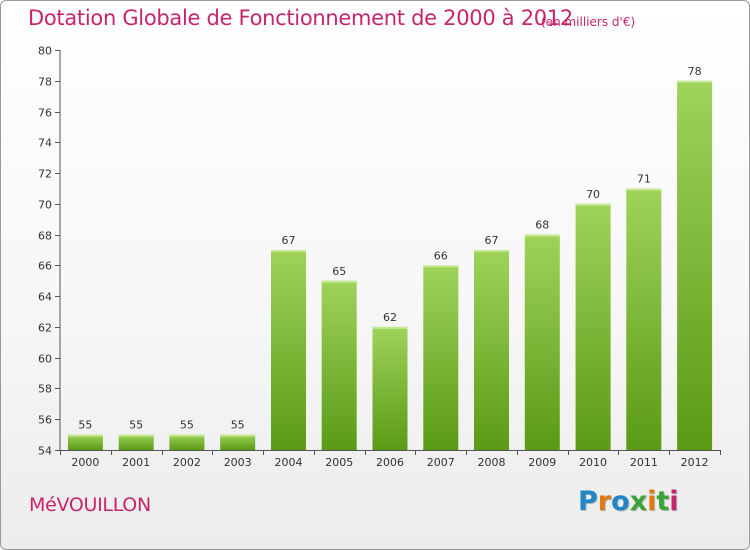 The height and width of the screenshot is (550, 750). What do you see at coordinates (288, 240) in the screenshot?
I see `value-label-2004: 67` at bounding box center [288, 240].